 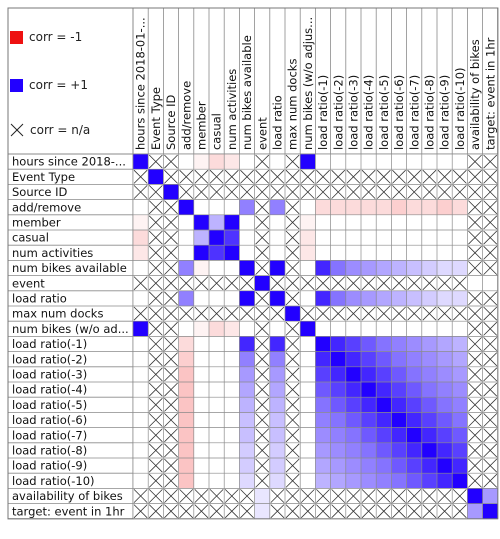 I want to click on col-label: load ratio(-2), so click(x=338, y=112).